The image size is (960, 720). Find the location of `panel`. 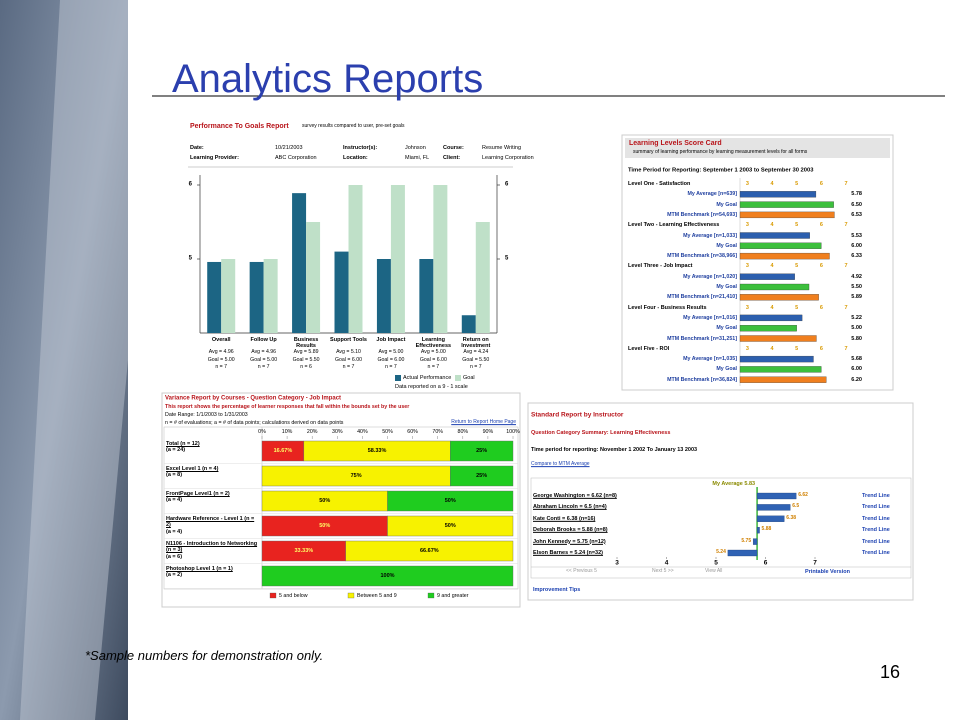

panel is located at coordinates (757, 262).